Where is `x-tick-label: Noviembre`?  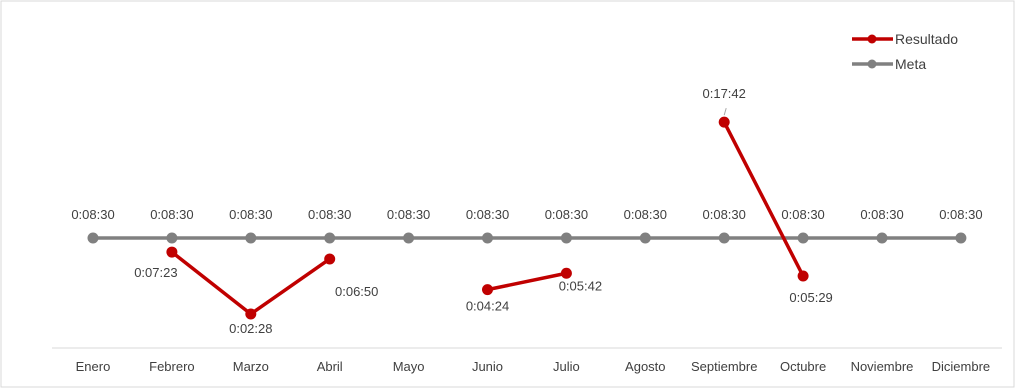
x-tick-label: Noviembre is located at coordinates (882, 366).